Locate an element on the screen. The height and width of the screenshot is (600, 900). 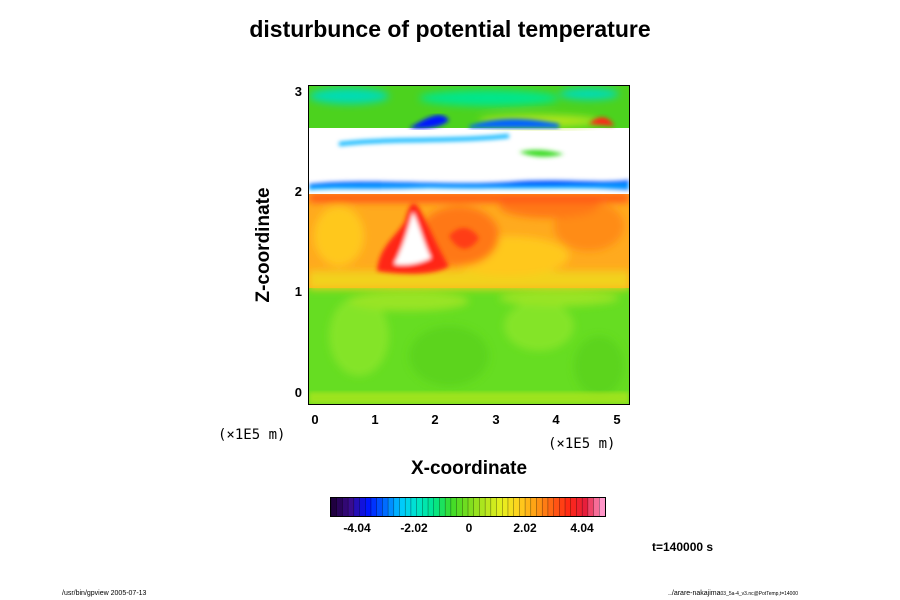
y-tick-label: 0 is located at coordinates (298, 392).